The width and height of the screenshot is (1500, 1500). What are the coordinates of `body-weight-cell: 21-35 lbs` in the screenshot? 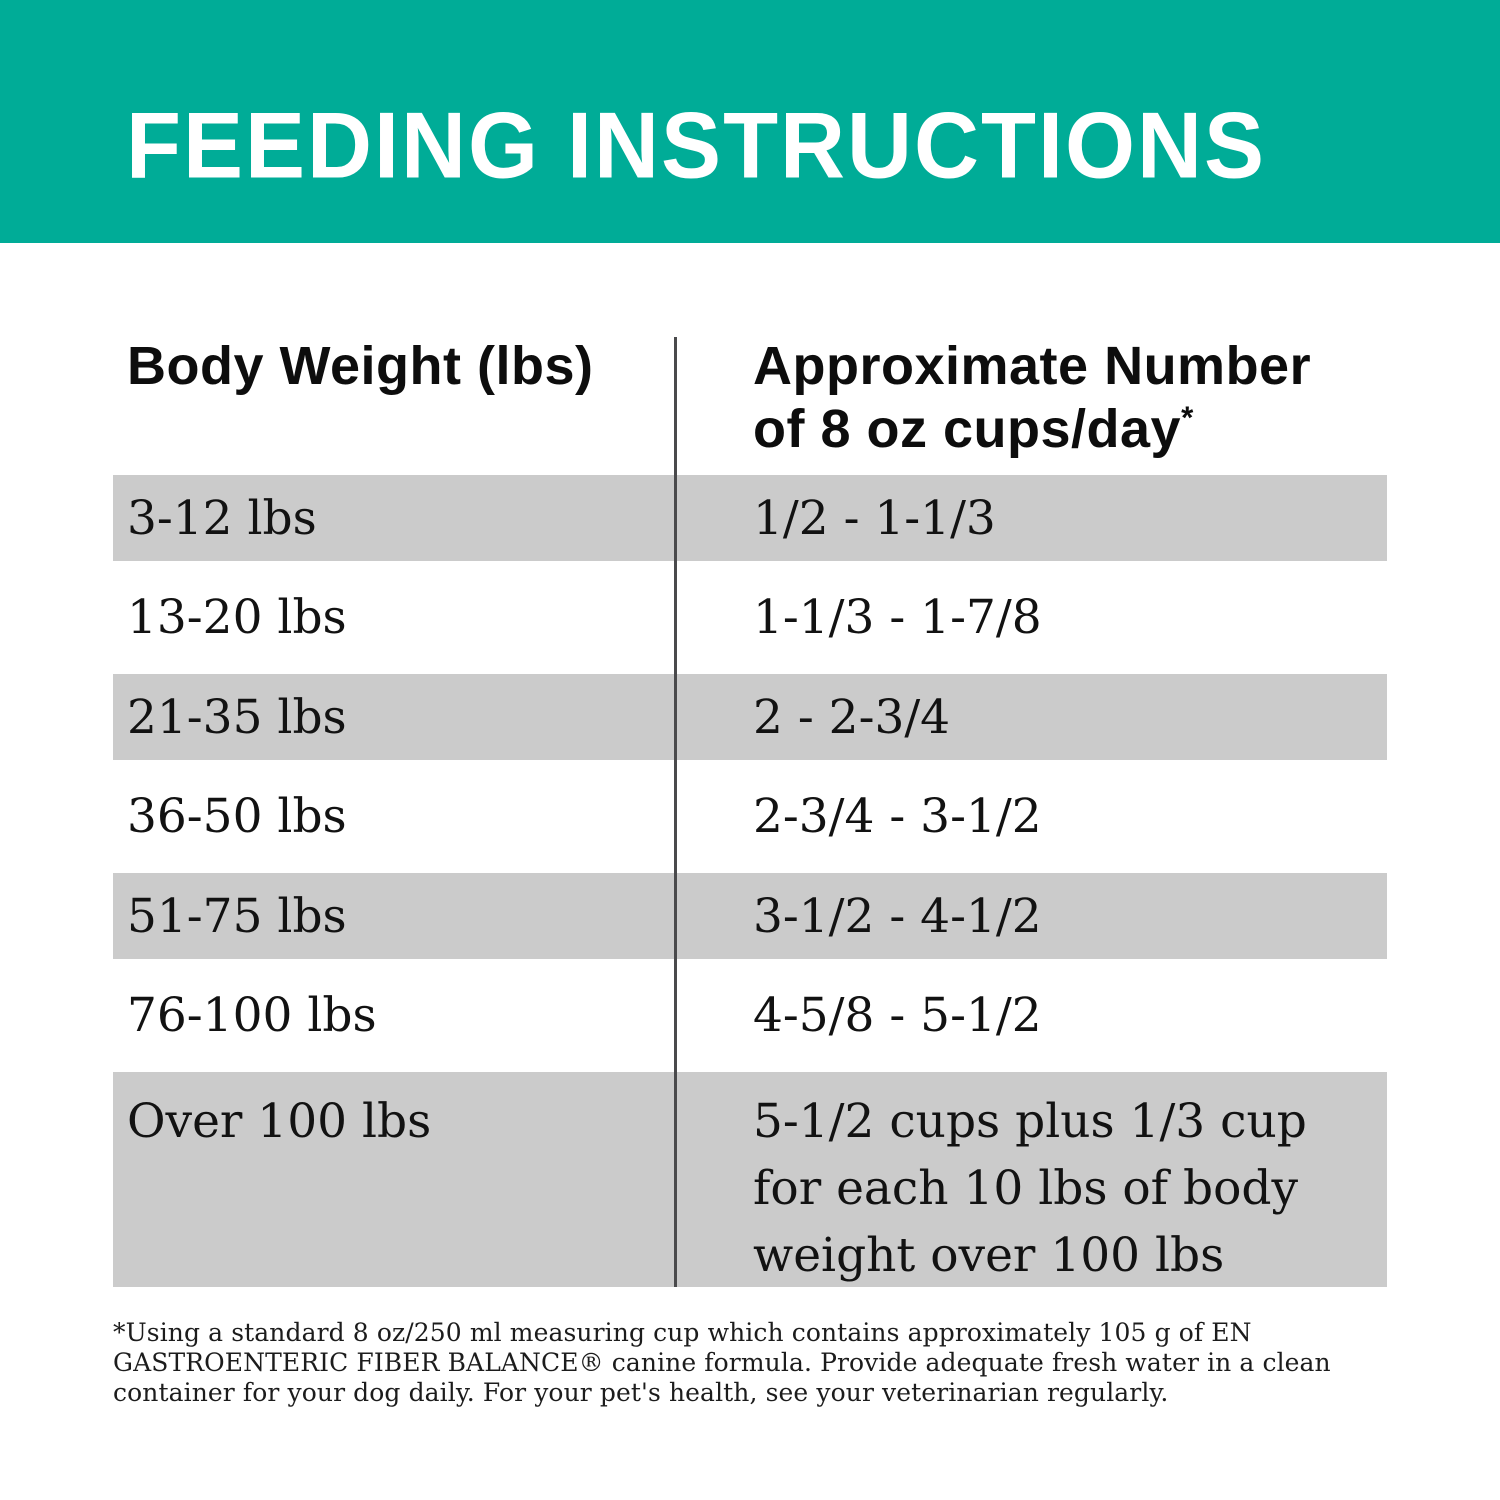 It's located at (237, 717).